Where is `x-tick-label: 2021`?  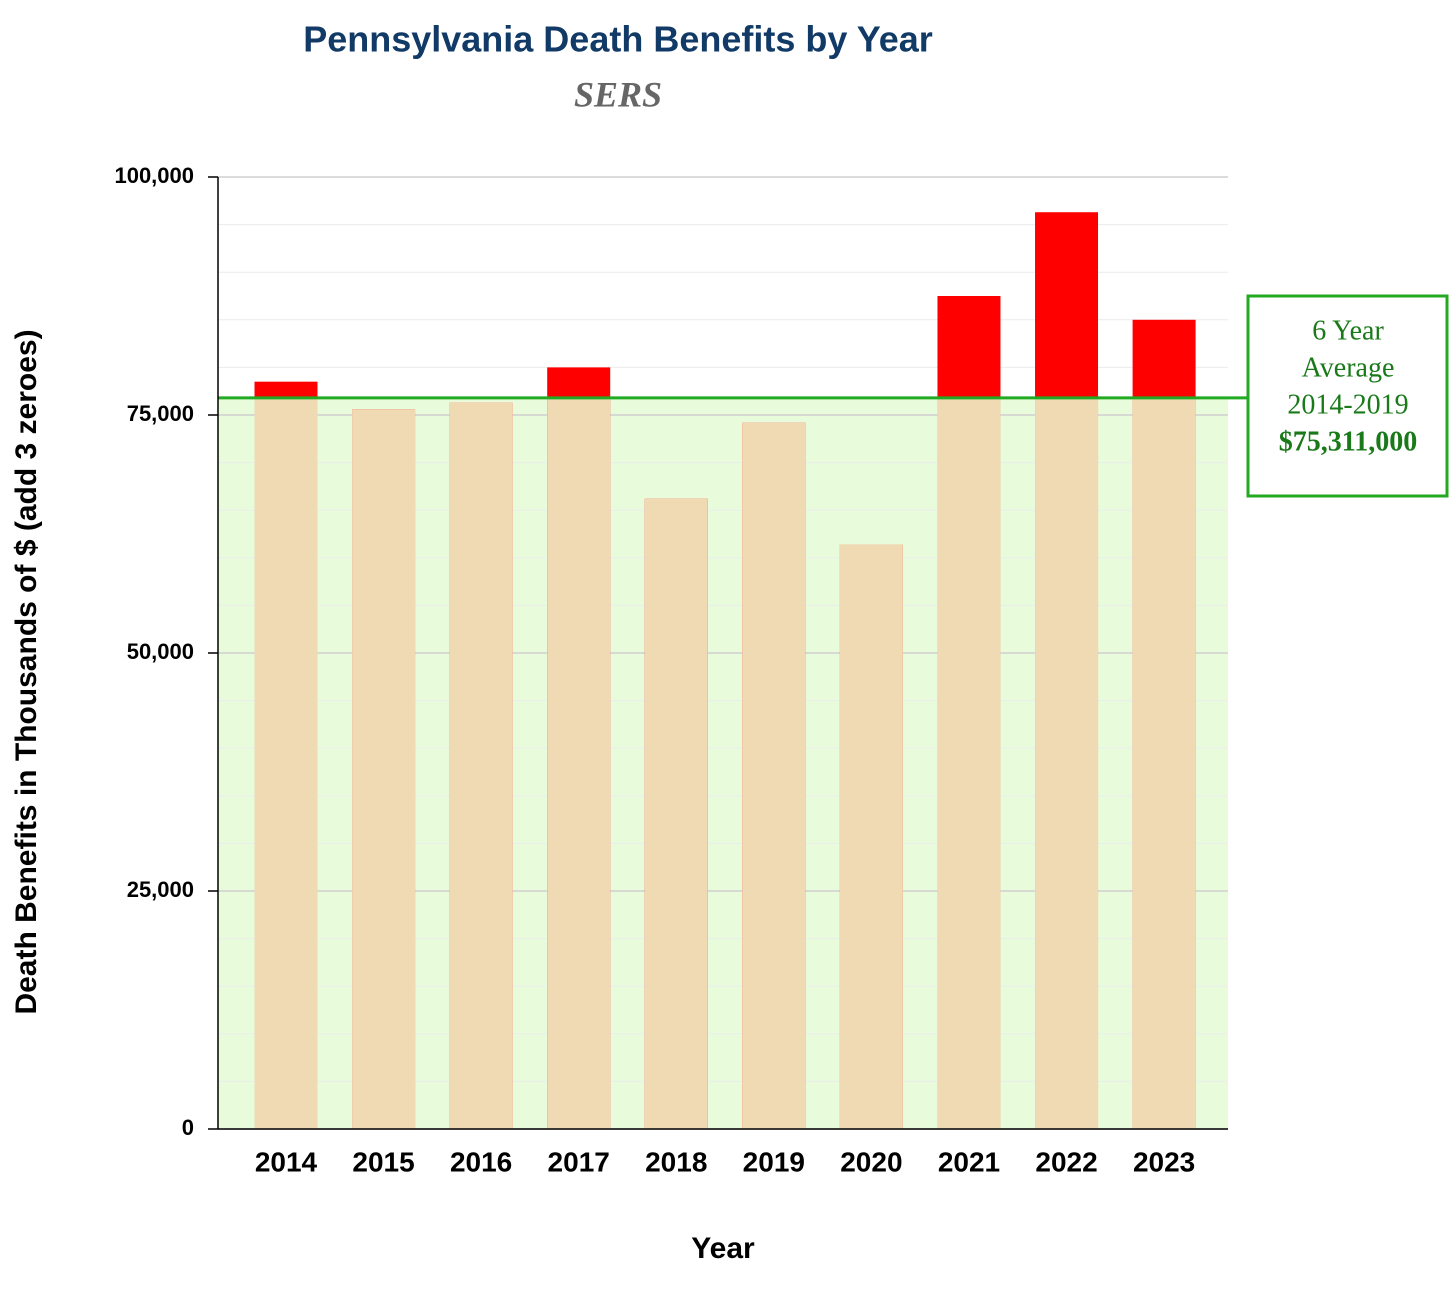 x-tick-label: 2021 is located at coordinates (969, 1161).